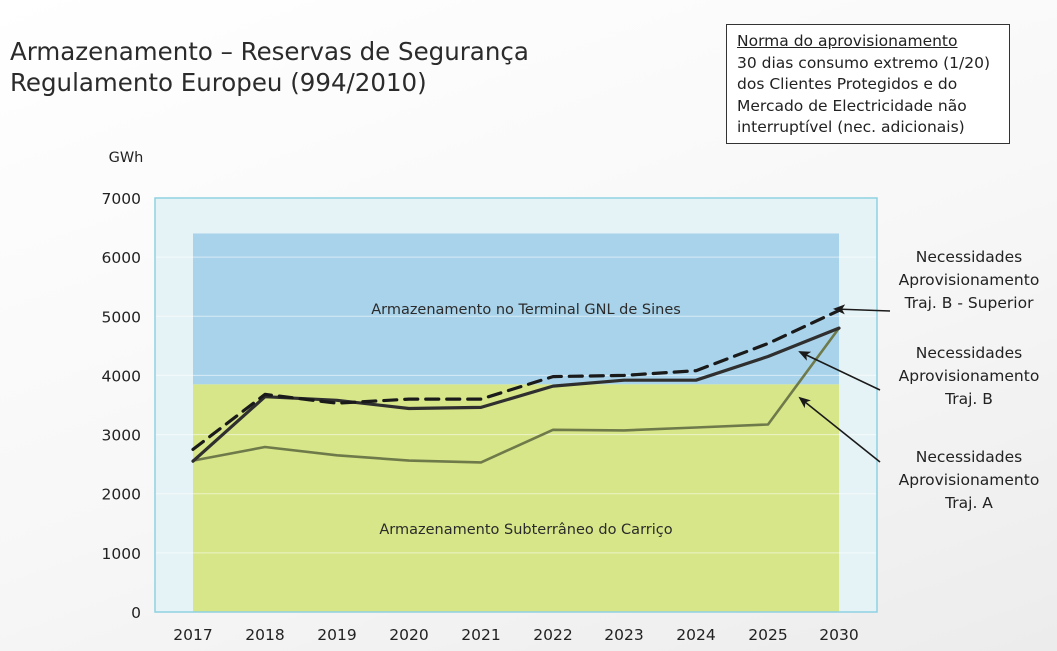 The image size is (1057, 651). Describe the element at coordinates (121, 436) in the screenshot. I see `y-tick-label: 3000` at that location.